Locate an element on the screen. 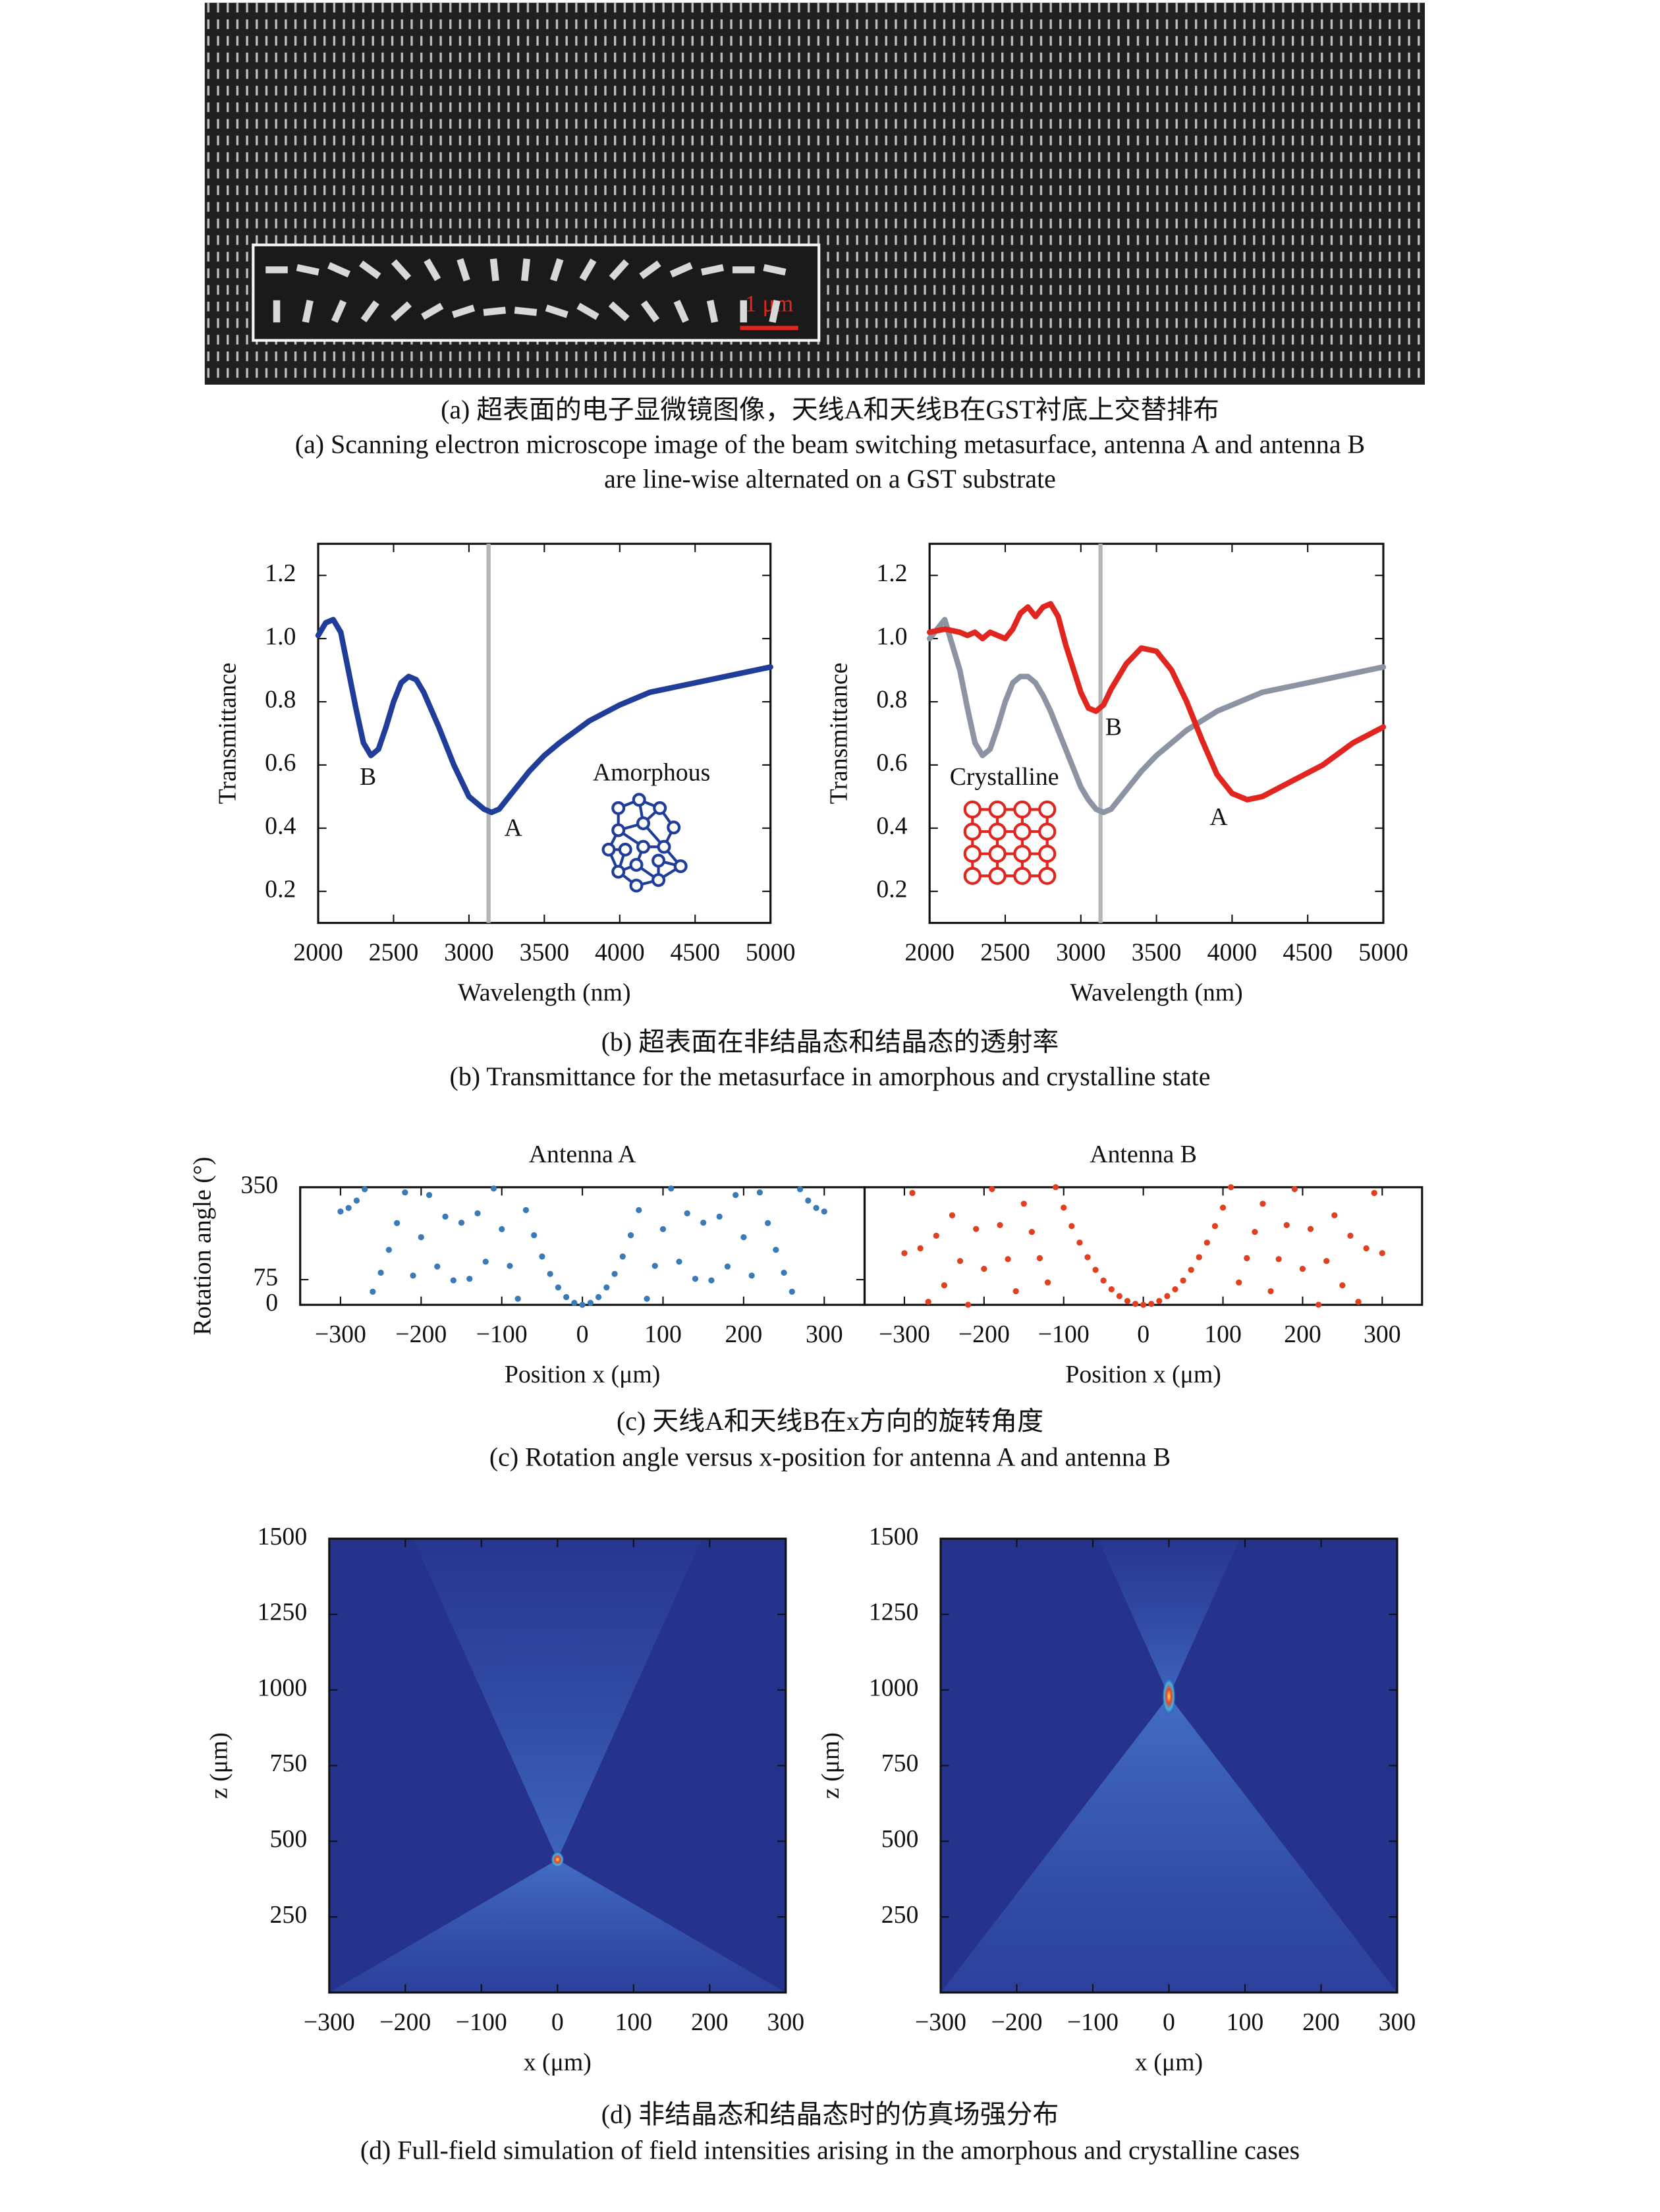 Image resolution: width=1660 pixels, height=2212 pixels. y-tick-label: 500 is located at coordinates (289, 1839).